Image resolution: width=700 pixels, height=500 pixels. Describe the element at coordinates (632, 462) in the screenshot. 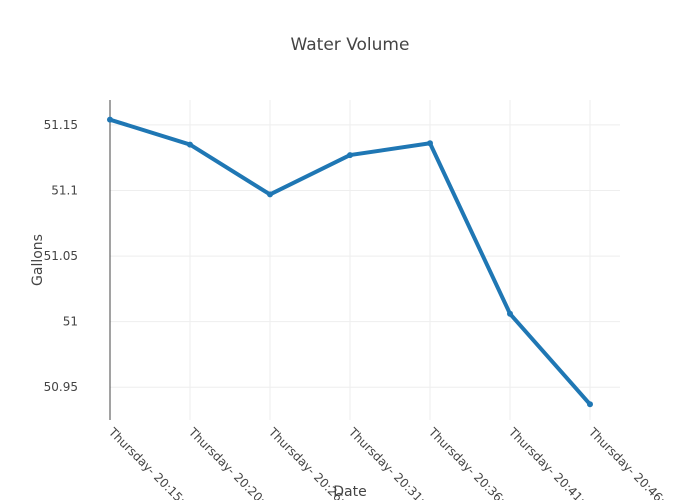

I see `x-tick-label: Thursday- 20:46:50` at that location.